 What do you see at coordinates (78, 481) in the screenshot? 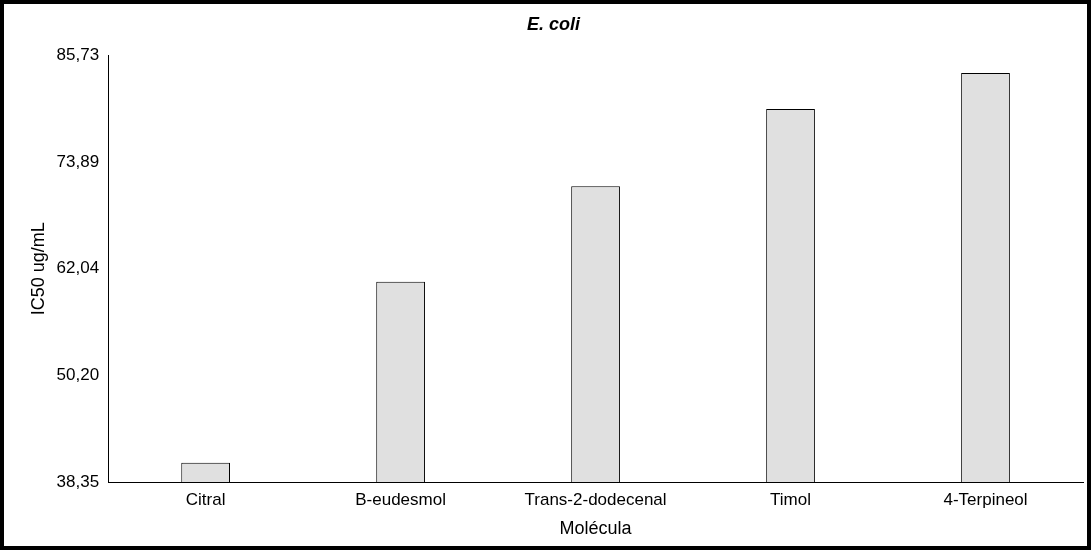
I see `y-tick-label: 38,35` at bounding box center [78, 481].